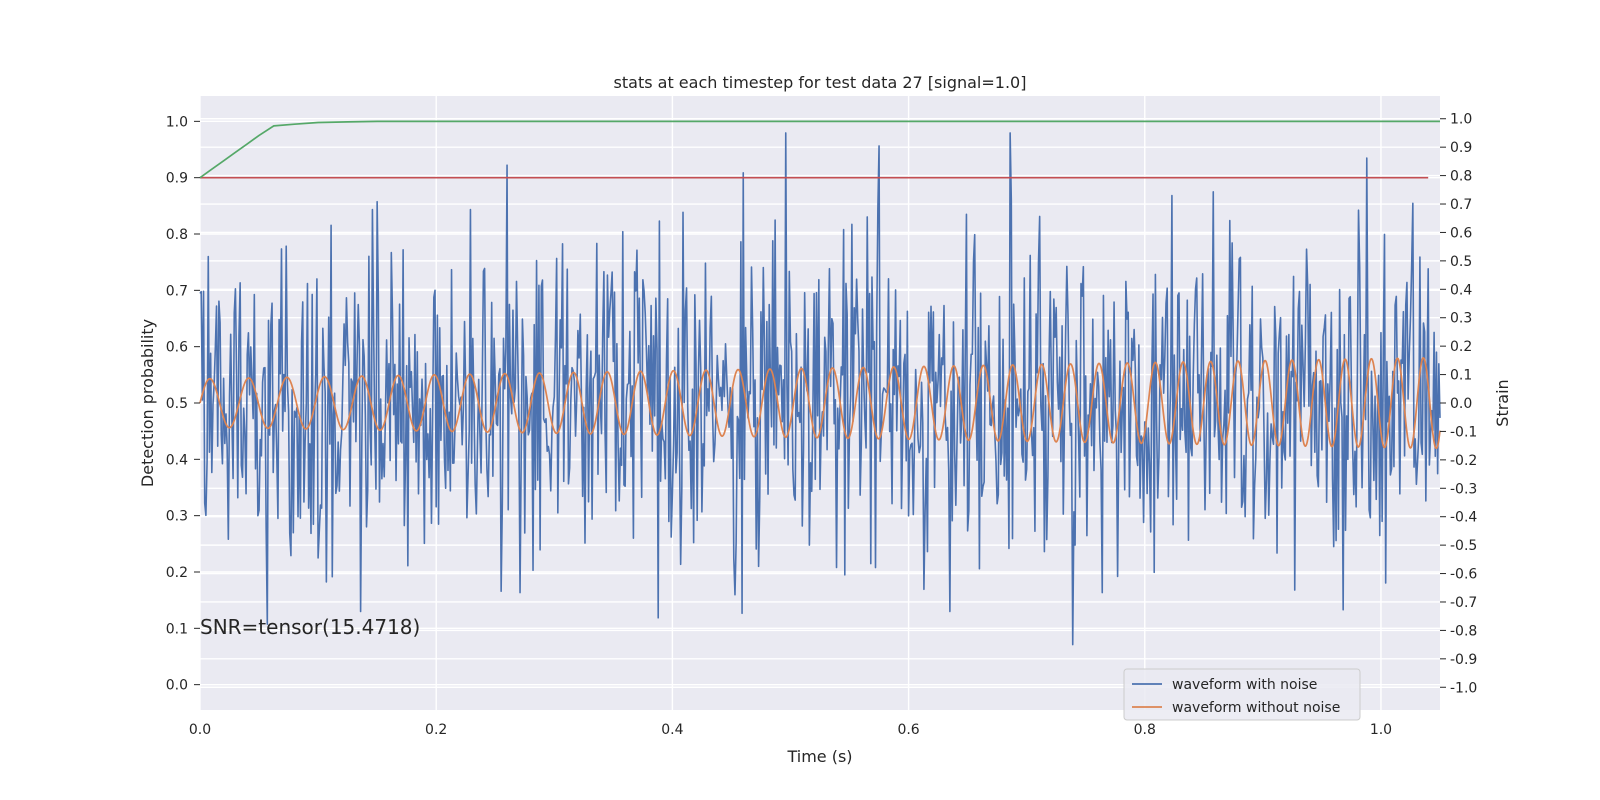  I want to click on x-tick-labels: 0.0 0.2 0.4 0.6 0.8 1.0, so click(790, 730).